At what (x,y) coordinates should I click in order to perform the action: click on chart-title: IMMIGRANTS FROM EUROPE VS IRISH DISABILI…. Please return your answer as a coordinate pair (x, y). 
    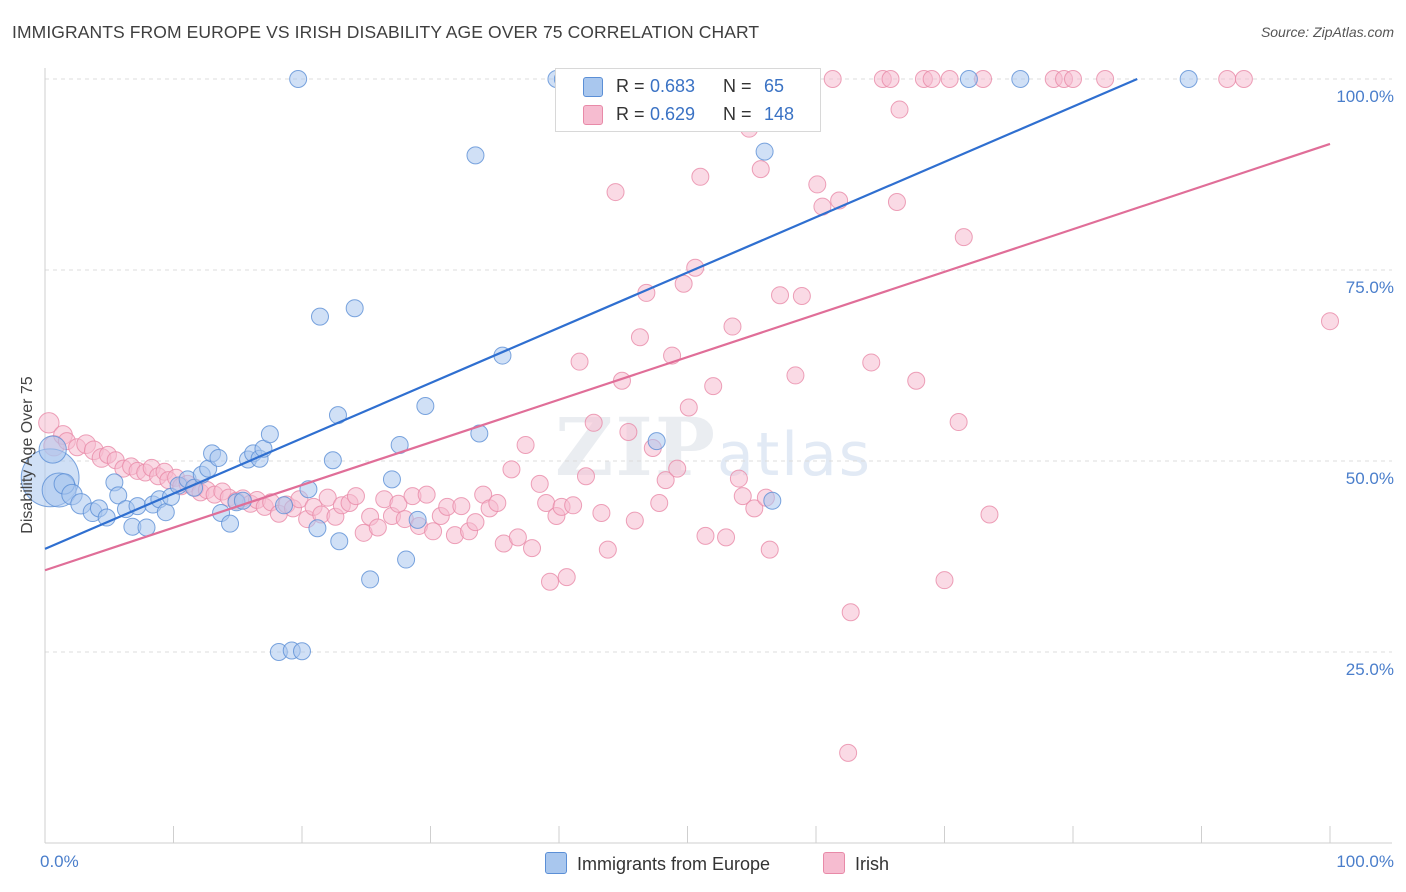
    Looking at the image, I should click on (386, 32).